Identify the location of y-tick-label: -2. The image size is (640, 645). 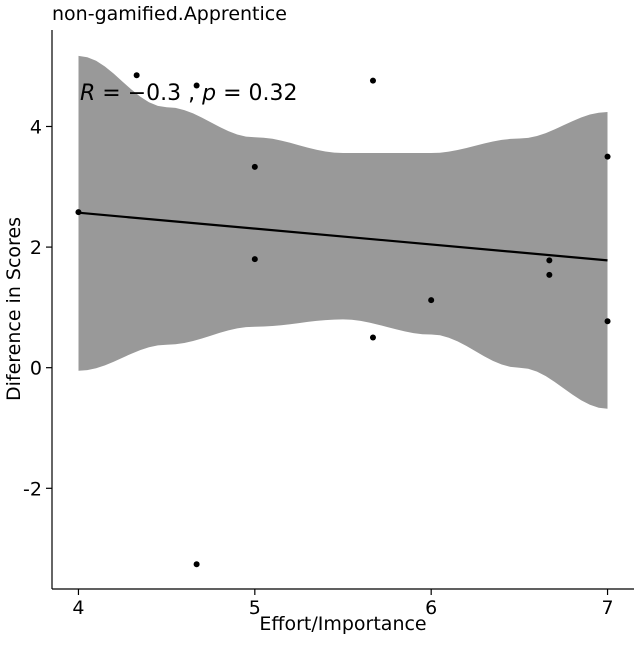
(32, 489).